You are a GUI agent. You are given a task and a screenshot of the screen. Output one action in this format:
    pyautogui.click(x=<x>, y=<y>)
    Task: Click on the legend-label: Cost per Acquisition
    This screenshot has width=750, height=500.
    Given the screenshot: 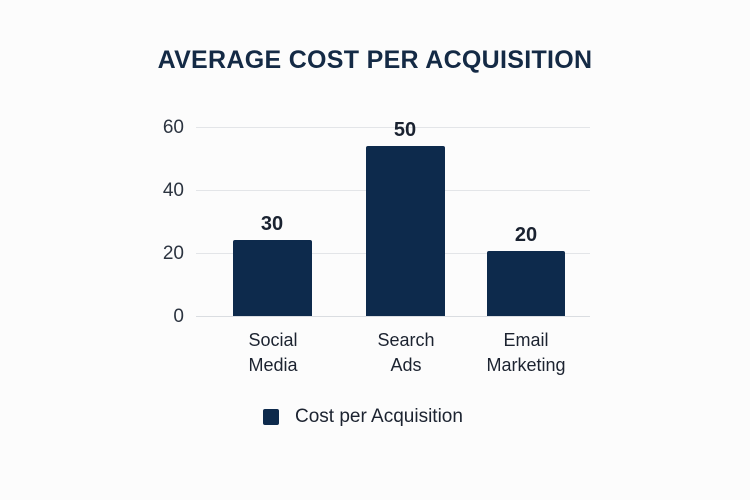 What is the action you would take?
    pyautogui.click(x=379, y=416)
    